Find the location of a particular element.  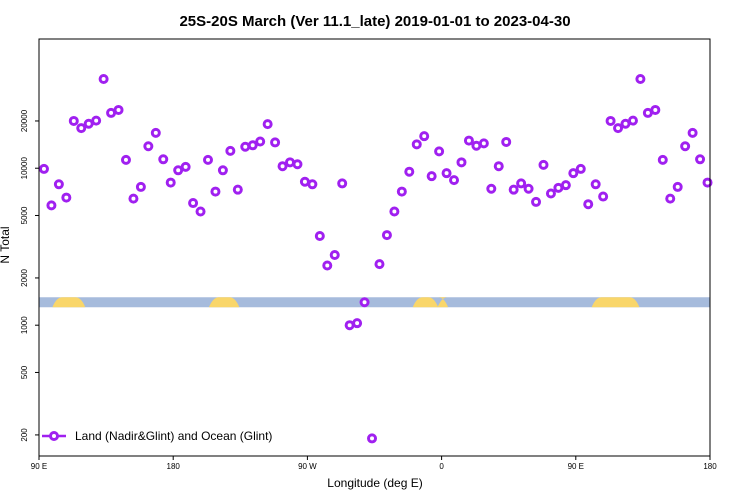

legend-label: Land (Nadir&Glint) and Ocean (Glint) is located at coordinates (173, 436).